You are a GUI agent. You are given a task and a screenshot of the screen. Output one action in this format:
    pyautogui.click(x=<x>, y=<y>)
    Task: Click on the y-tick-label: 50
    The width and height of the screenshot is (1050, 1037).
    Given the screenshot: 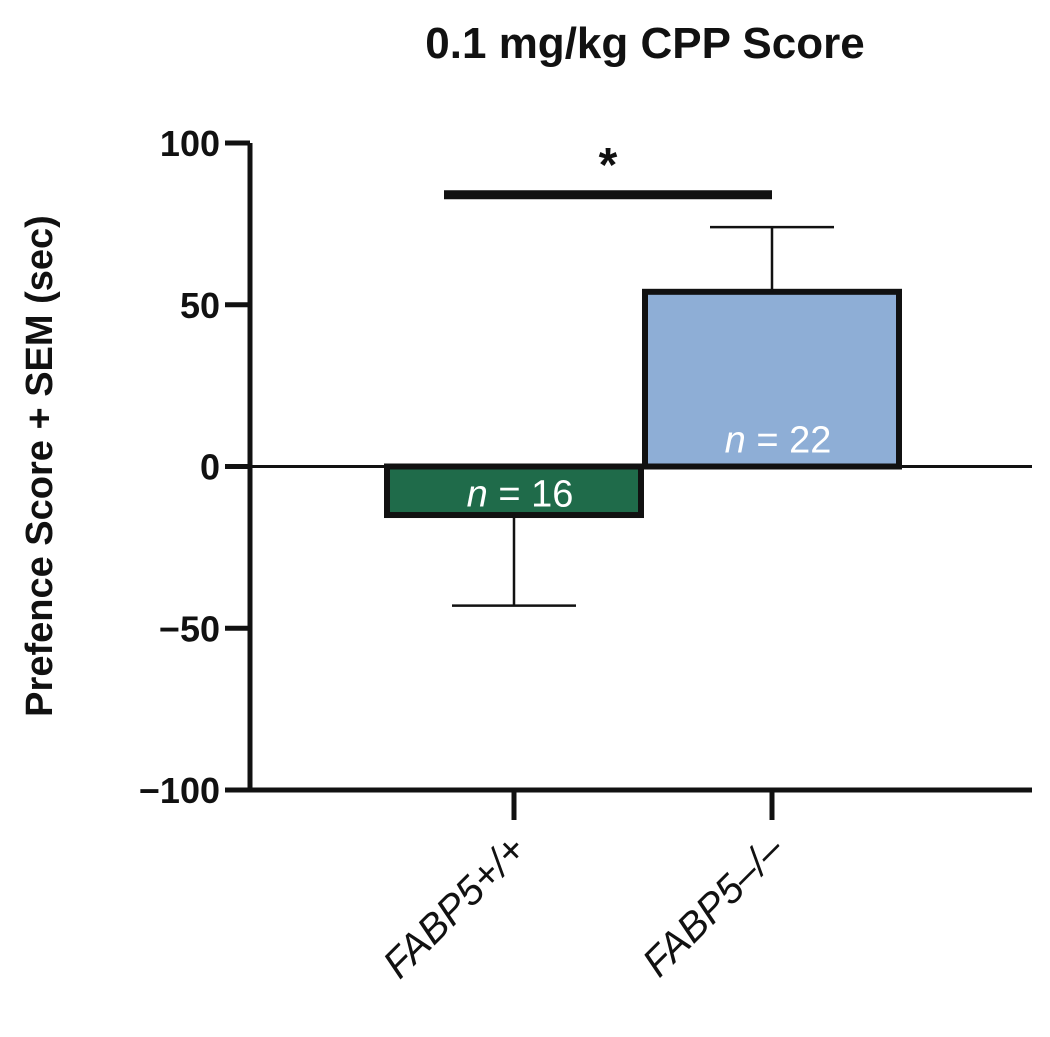 What is the action you would take?
    pyautogui.click(x=200, y=305)
    